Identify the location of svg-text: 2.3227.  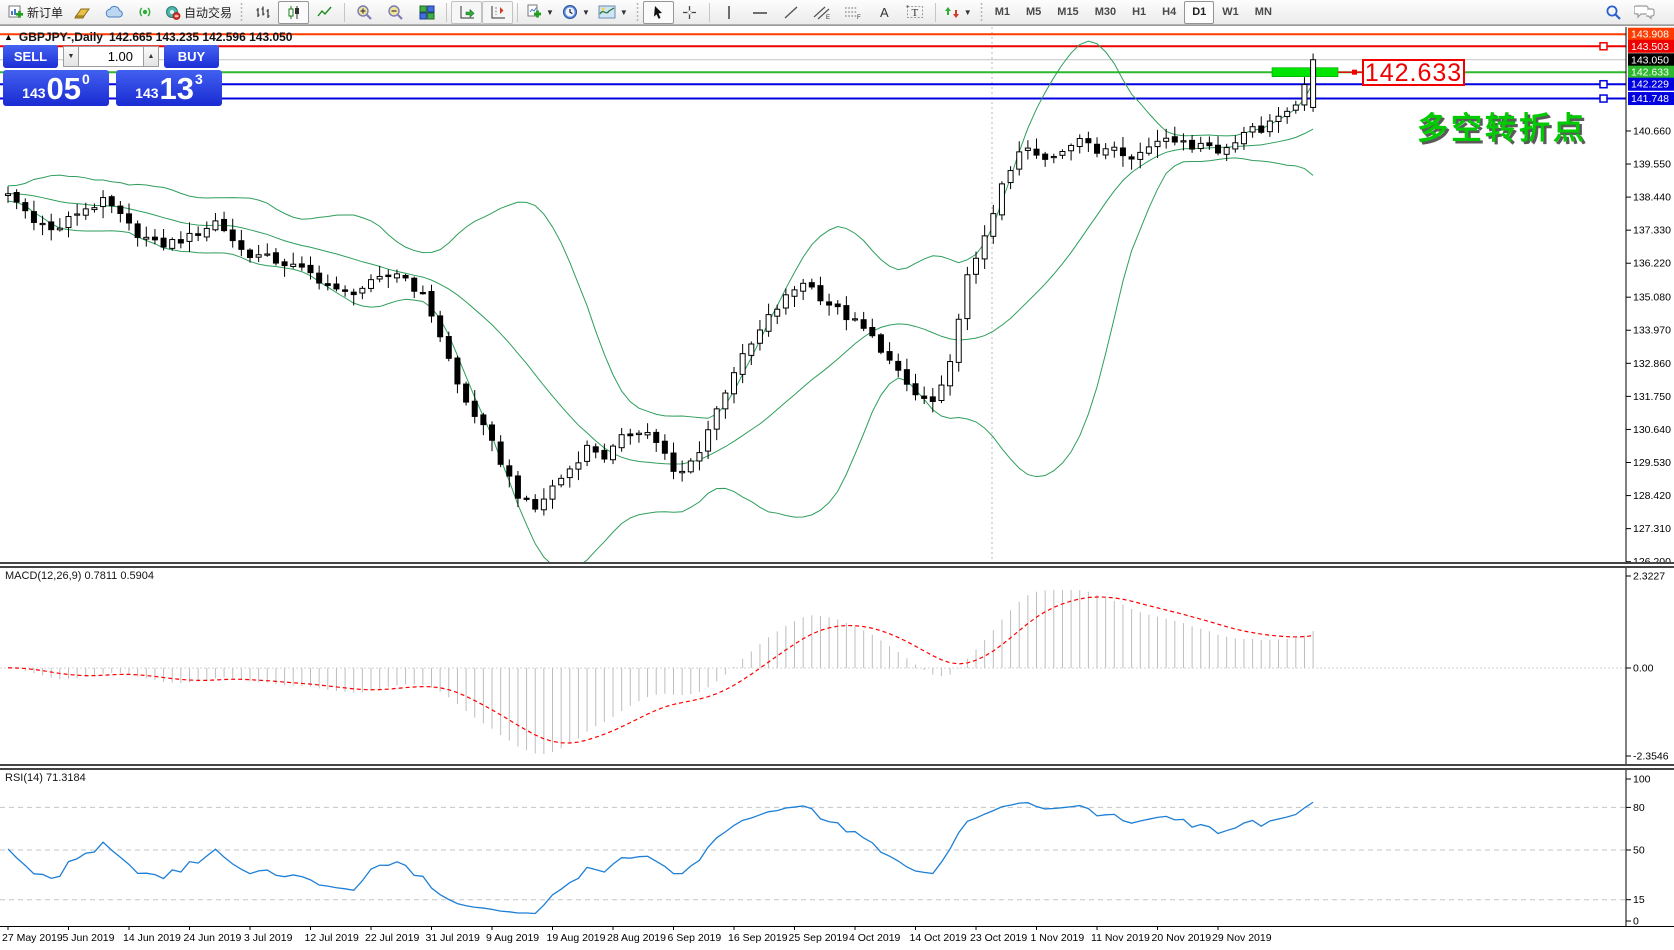
(1649, 577).